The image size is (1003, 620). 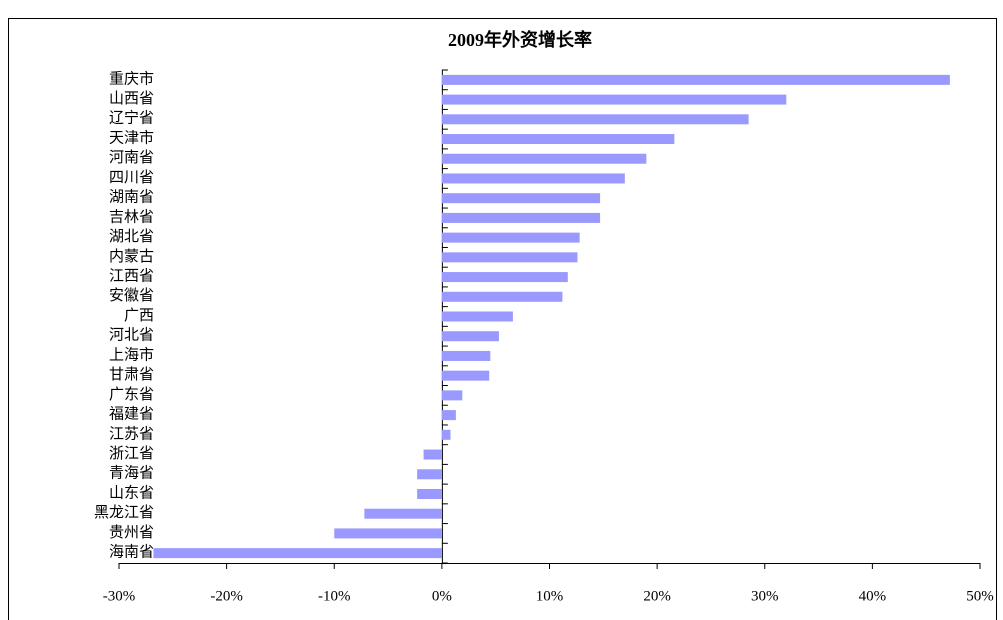 I want to click on x-tick-label: 40%, so click(x=873, y=596).